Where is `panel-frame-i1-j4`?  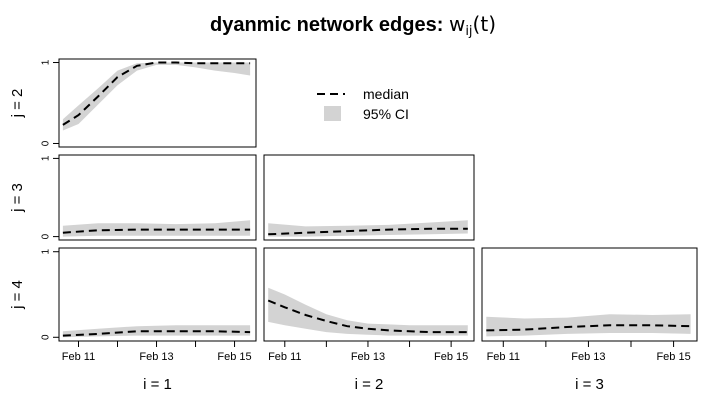
panel-frame-i1-j4 is located at coordinates (157, 294).